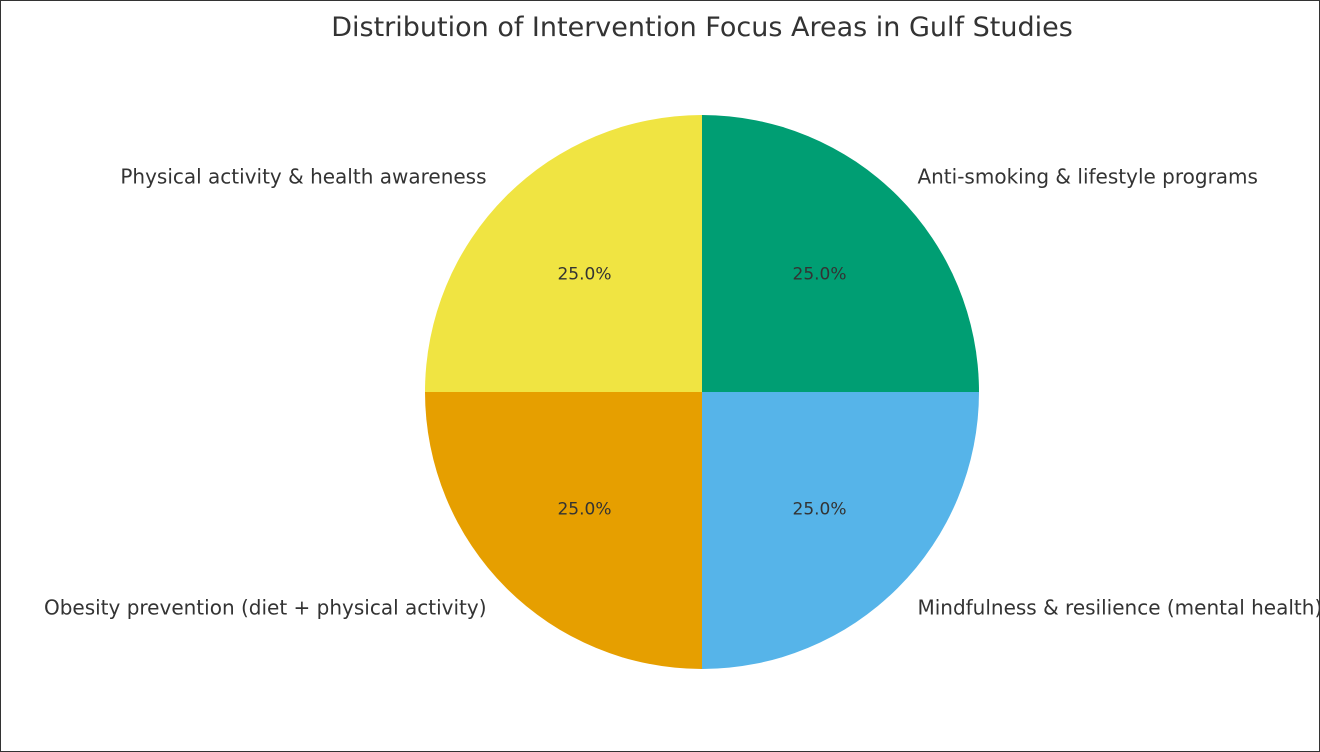 This screenshot has height=752, width=1320. I want to click on pie-slice-mindfulness-resilience-mental-health, so click(840, 530).